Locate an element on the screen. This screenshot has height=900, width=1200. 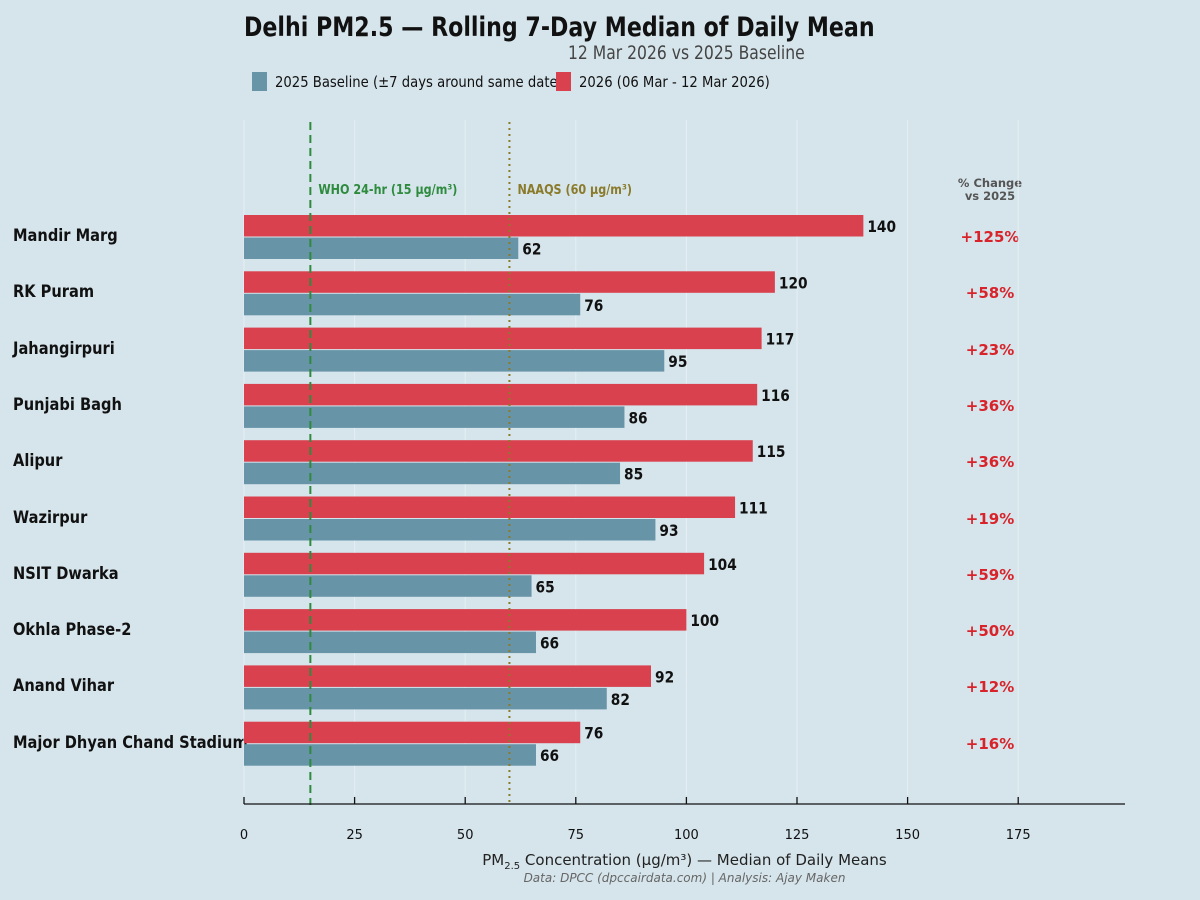
station-label: Wazirpur is located at coordinates (50, 517).